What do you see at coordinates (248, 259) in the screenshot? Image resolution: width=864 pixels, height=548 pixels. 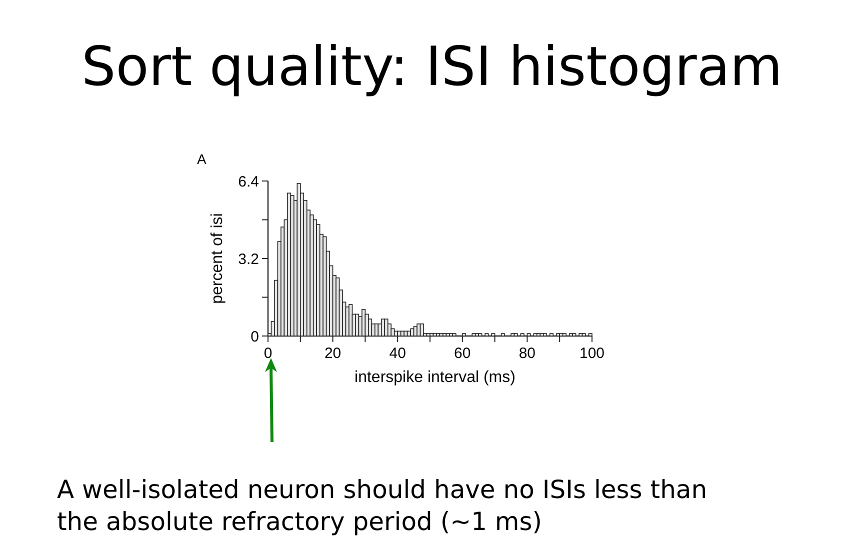 I see `y-tick-label: 3.2` at bounding box center [248, 259].